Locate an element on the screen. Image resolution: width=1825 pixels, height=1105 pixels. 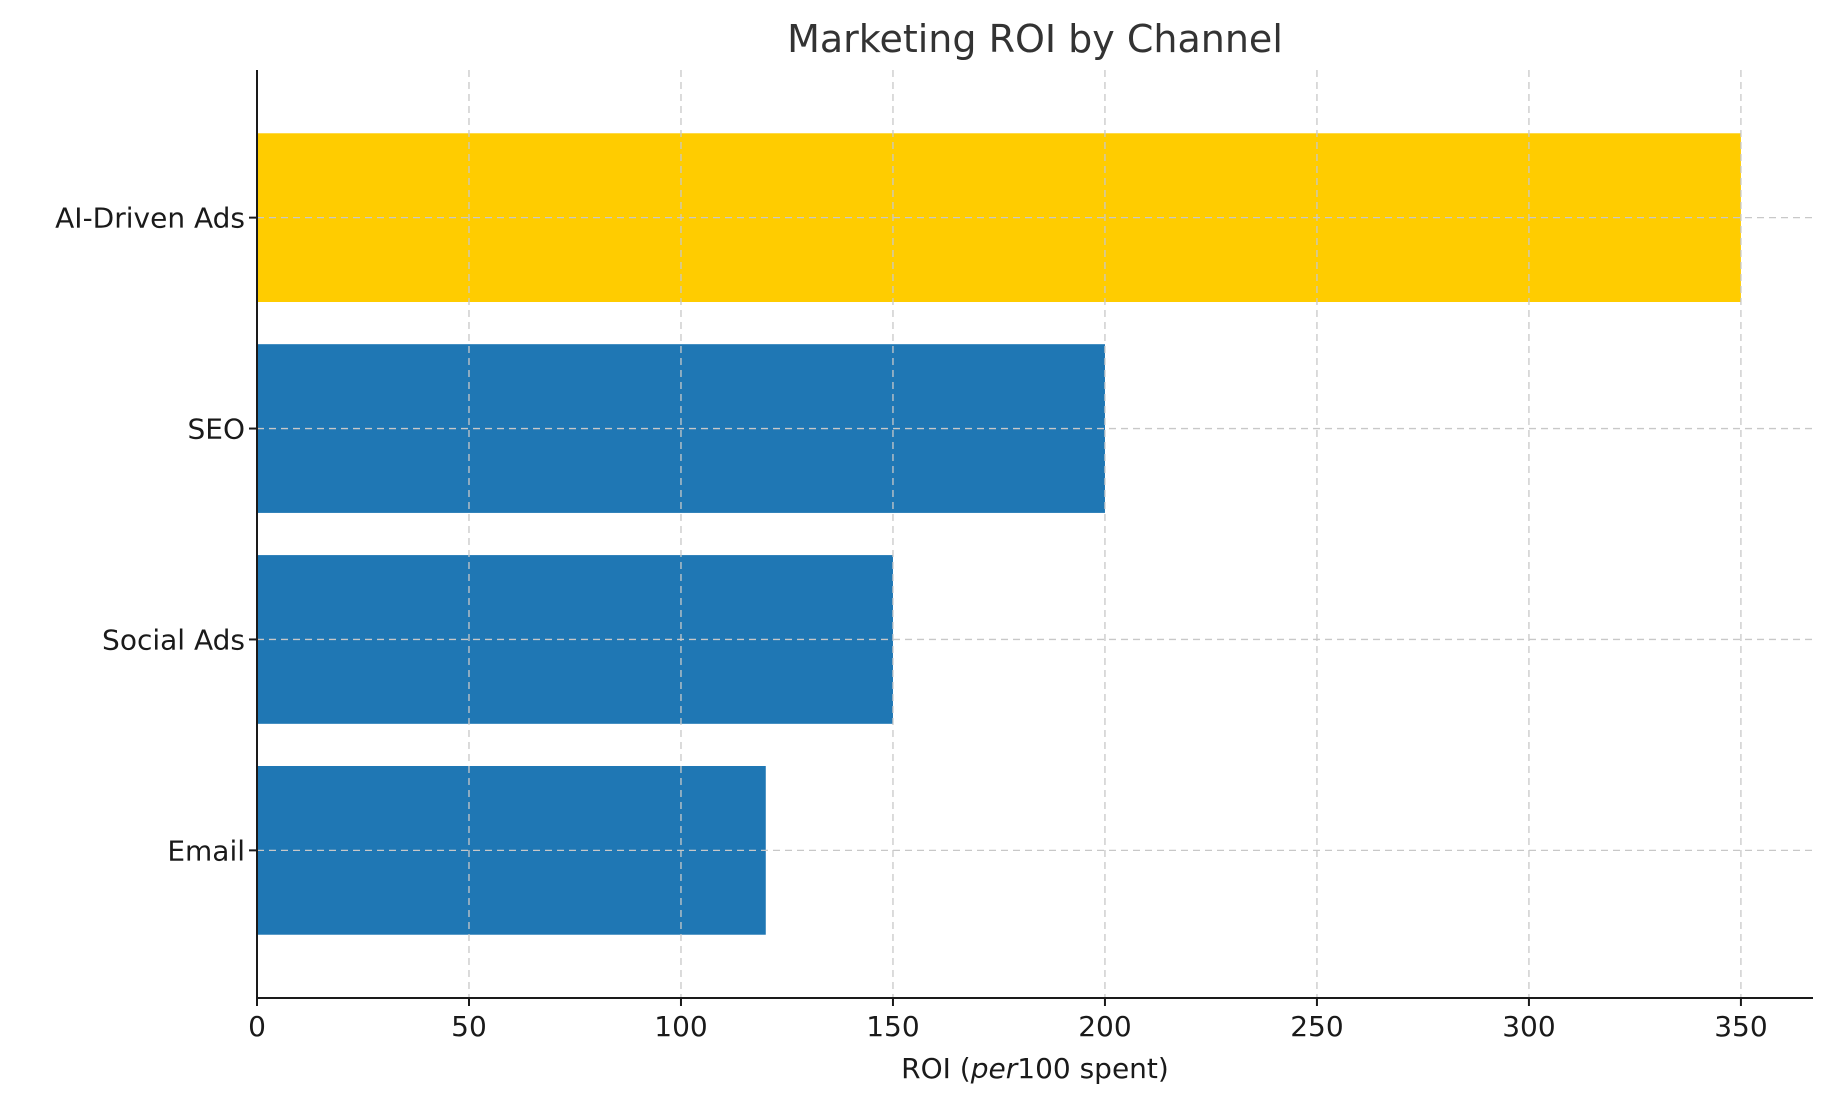
x-tick-label: 300 is located at coordinates (1528, 1026).